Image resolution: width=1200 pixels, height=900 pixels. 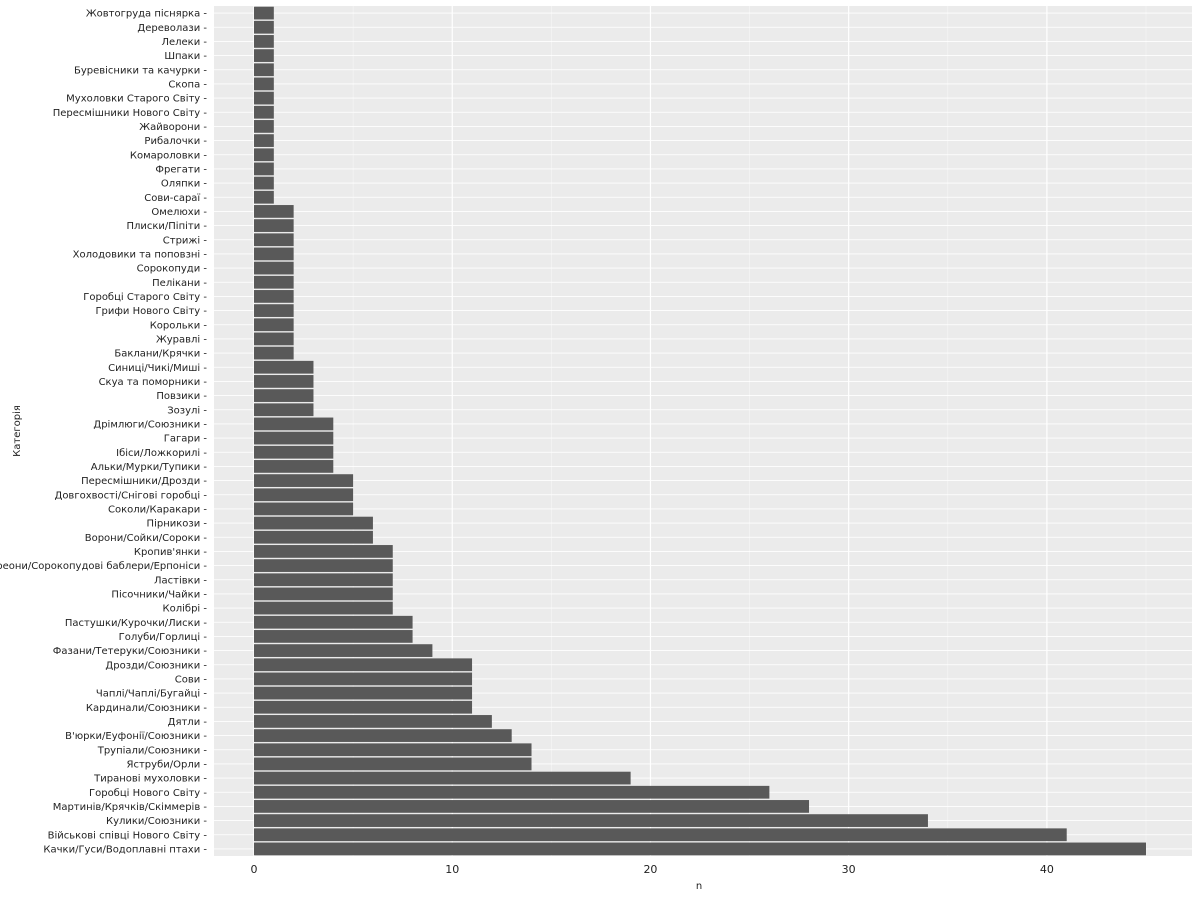 What do you see at coordinates (181, 339) in the screenshot?
I see `y-tick-label: Журавлі -` at bounding box center [181, 339].